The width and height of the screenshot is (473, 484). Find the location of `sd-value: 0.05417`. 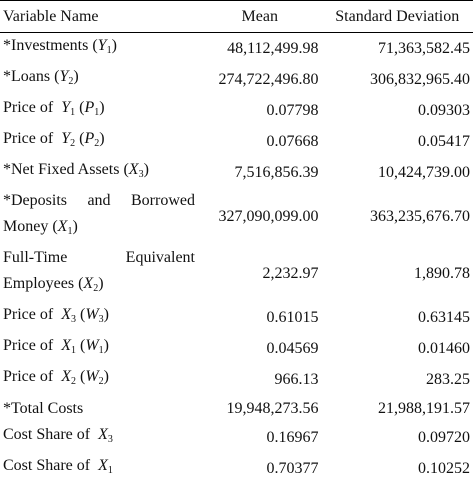

sd-value: 0.05417 is located at coordinates (397, 141).